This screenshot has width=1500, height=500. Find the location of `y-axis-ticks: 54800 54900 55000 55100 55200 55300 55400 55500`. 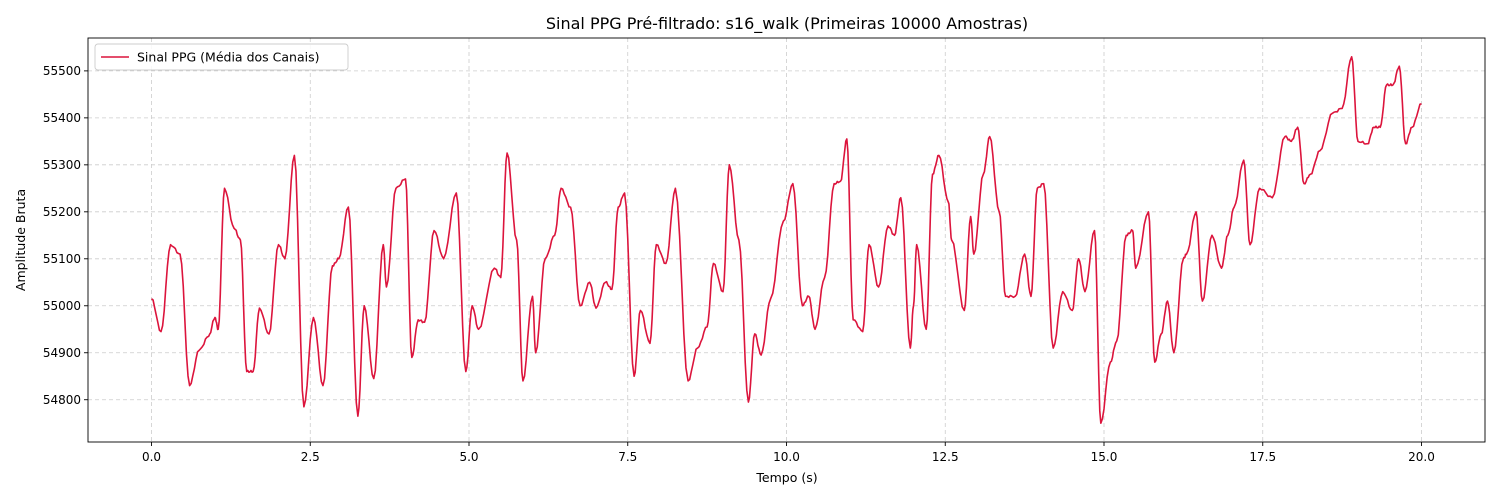

y-axis-ticks: 54800 54900 55000 55100 55200 55300 55400 55500 is located at coordinates (65, 235).